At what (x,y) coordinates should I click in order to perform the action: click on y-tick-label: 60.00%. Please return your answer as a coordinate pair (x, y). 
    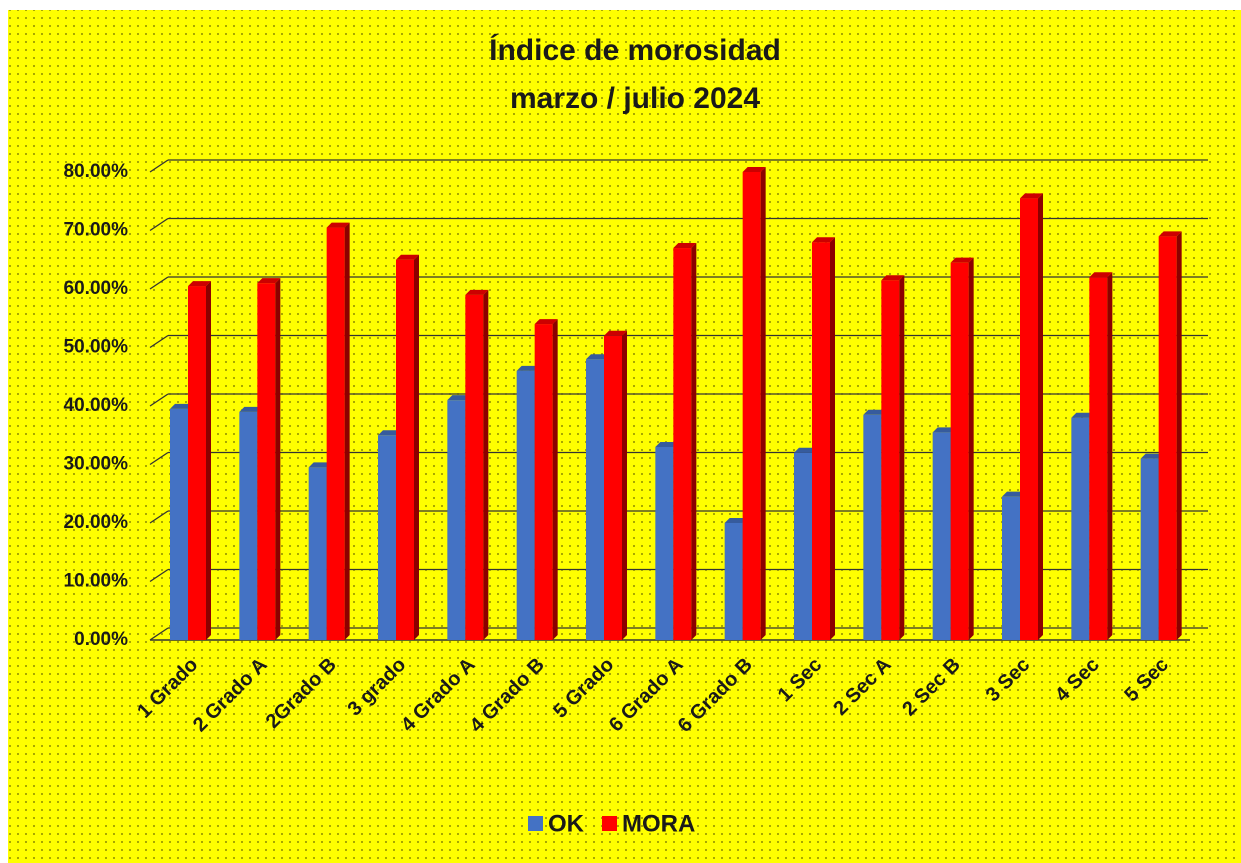
    Looking at the image, I should click on (96, 288).